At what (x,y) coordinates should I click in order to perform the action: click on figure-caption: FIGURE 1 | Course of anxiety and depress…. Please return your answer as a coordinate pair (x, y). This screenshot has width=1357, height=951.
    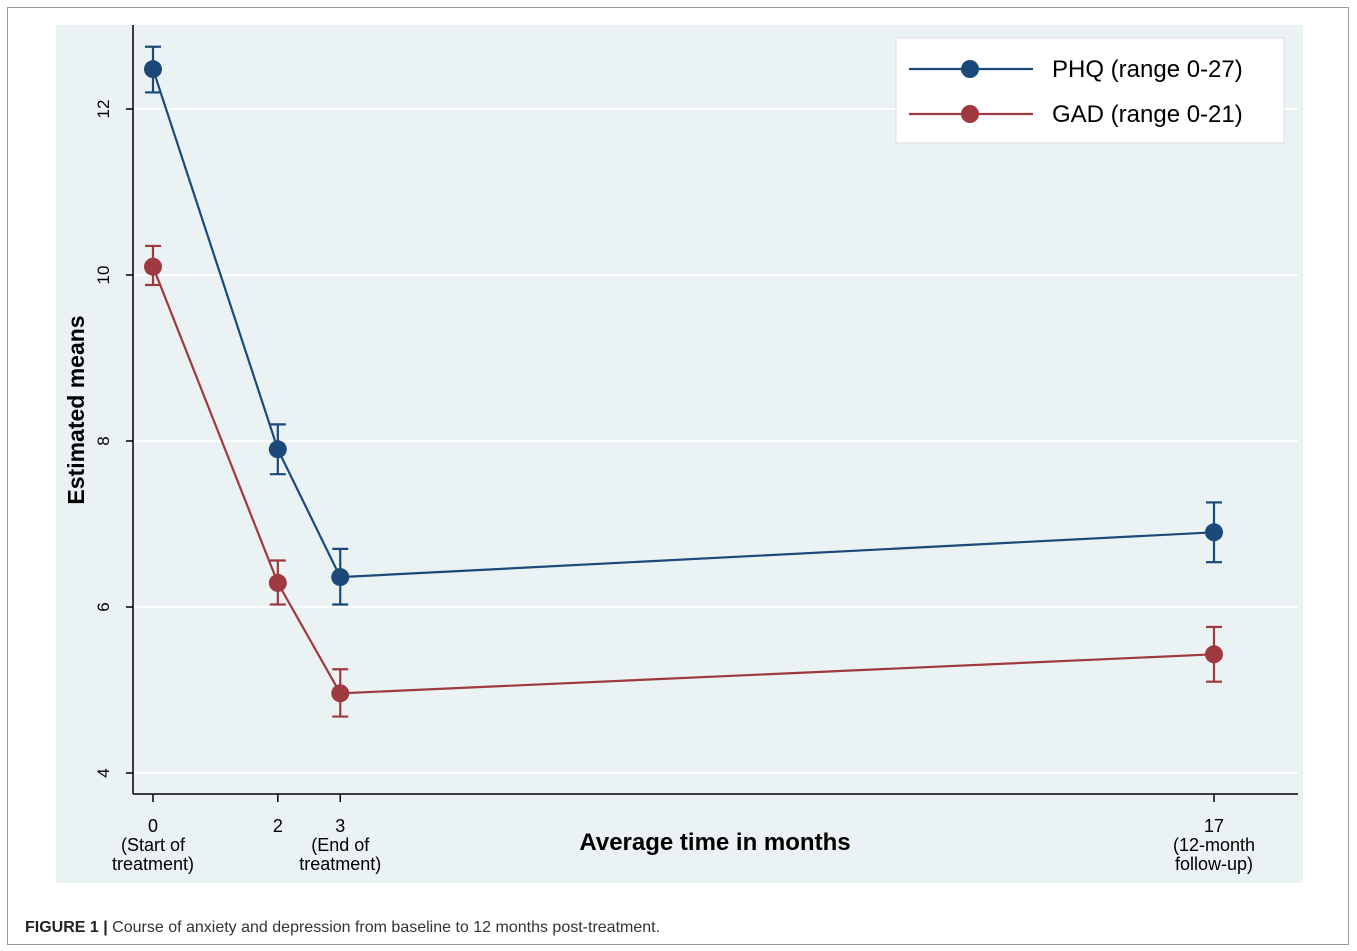
    Looking at the image, I should click on (342, 928).